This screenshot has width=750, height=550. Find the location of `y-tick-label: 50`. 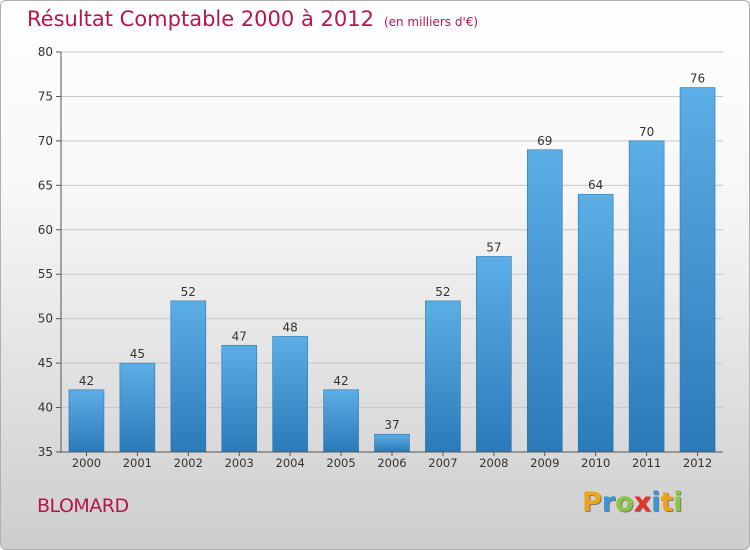

y-tick-label: 50 is located at coordinates (45, 319).